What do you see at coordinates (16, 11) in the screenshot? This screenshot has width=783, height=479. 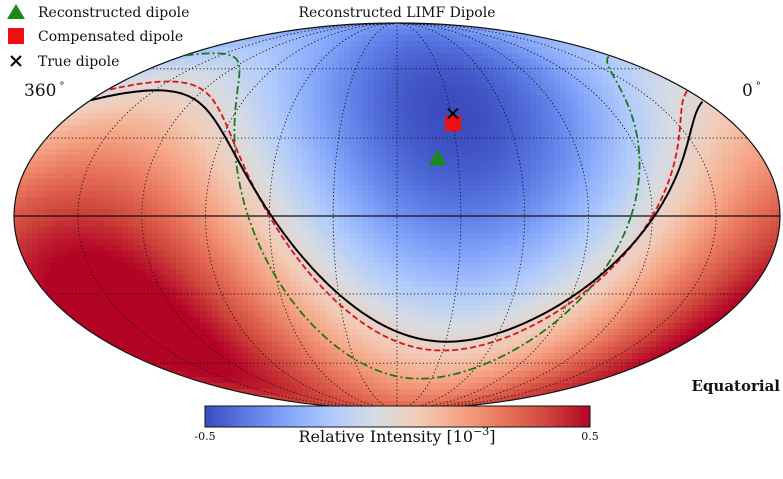 I see `legend-triangle-icon` at bounding box center [16, 11].